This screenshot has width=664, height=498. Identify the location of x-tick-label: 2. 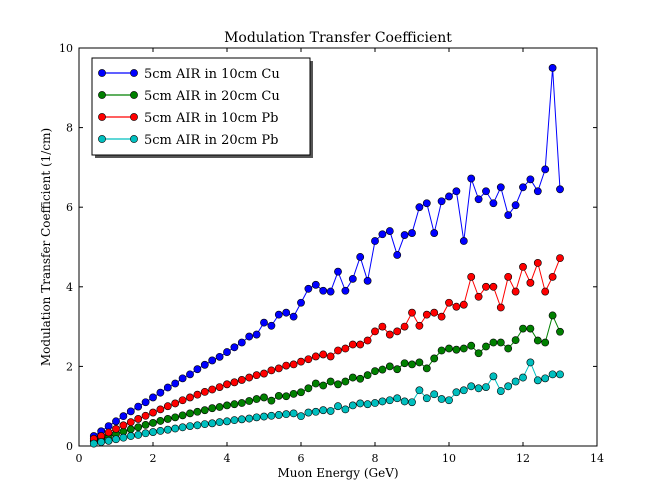
(153, 458).